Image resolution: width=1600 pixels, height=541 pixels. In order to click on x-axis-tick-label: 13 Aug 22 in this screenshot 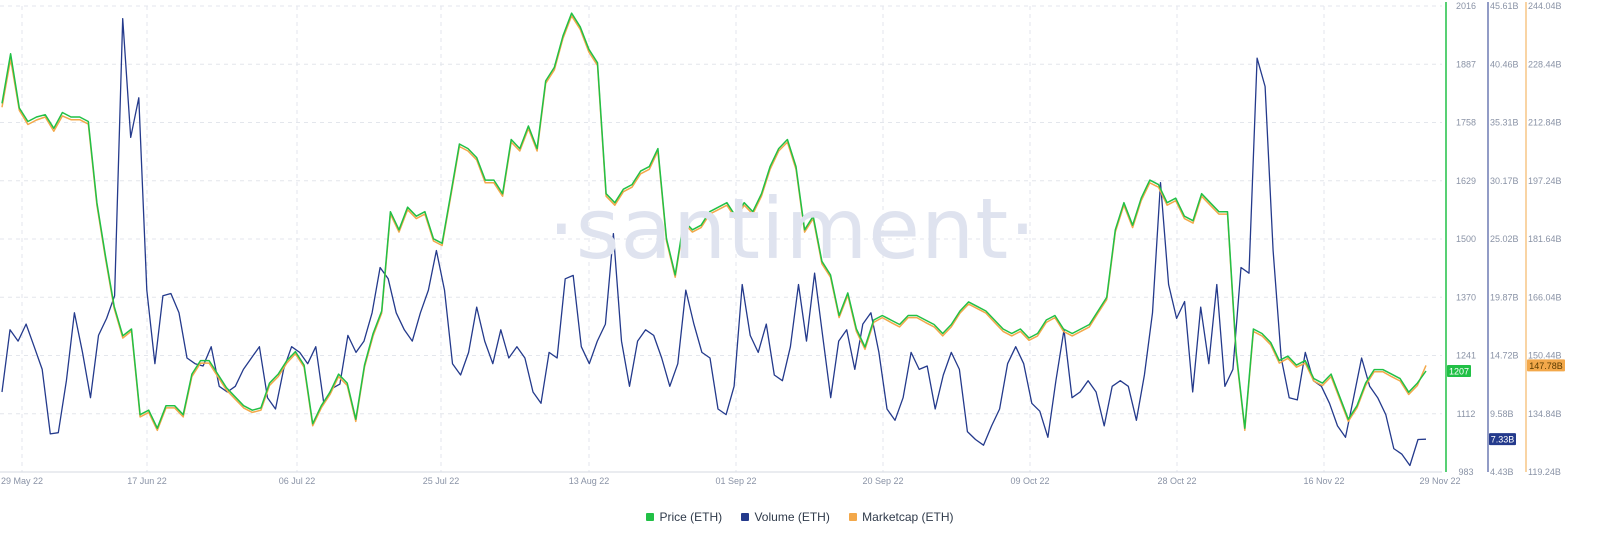, I will do `click(589, 481)`.